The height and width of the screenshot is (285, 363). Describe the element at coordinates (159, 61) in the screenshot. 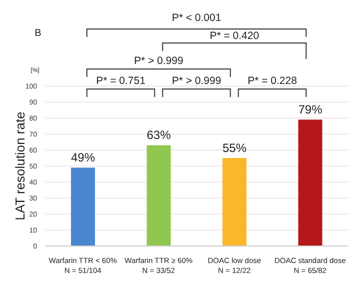

I see `text: P* > 0.999` at that location.